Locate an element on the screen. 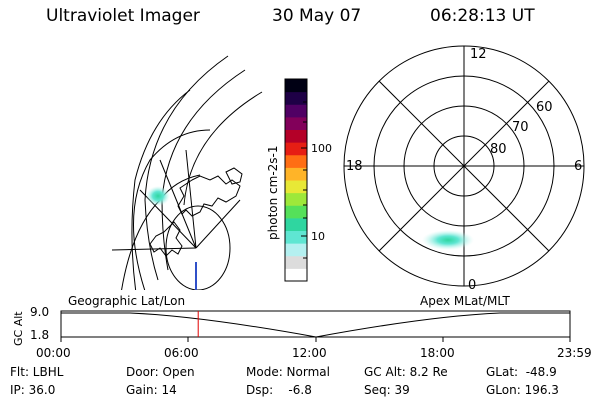 The image size is (600, 400). colorbar-tick-label: 10 is located at coordinates (318, 236).